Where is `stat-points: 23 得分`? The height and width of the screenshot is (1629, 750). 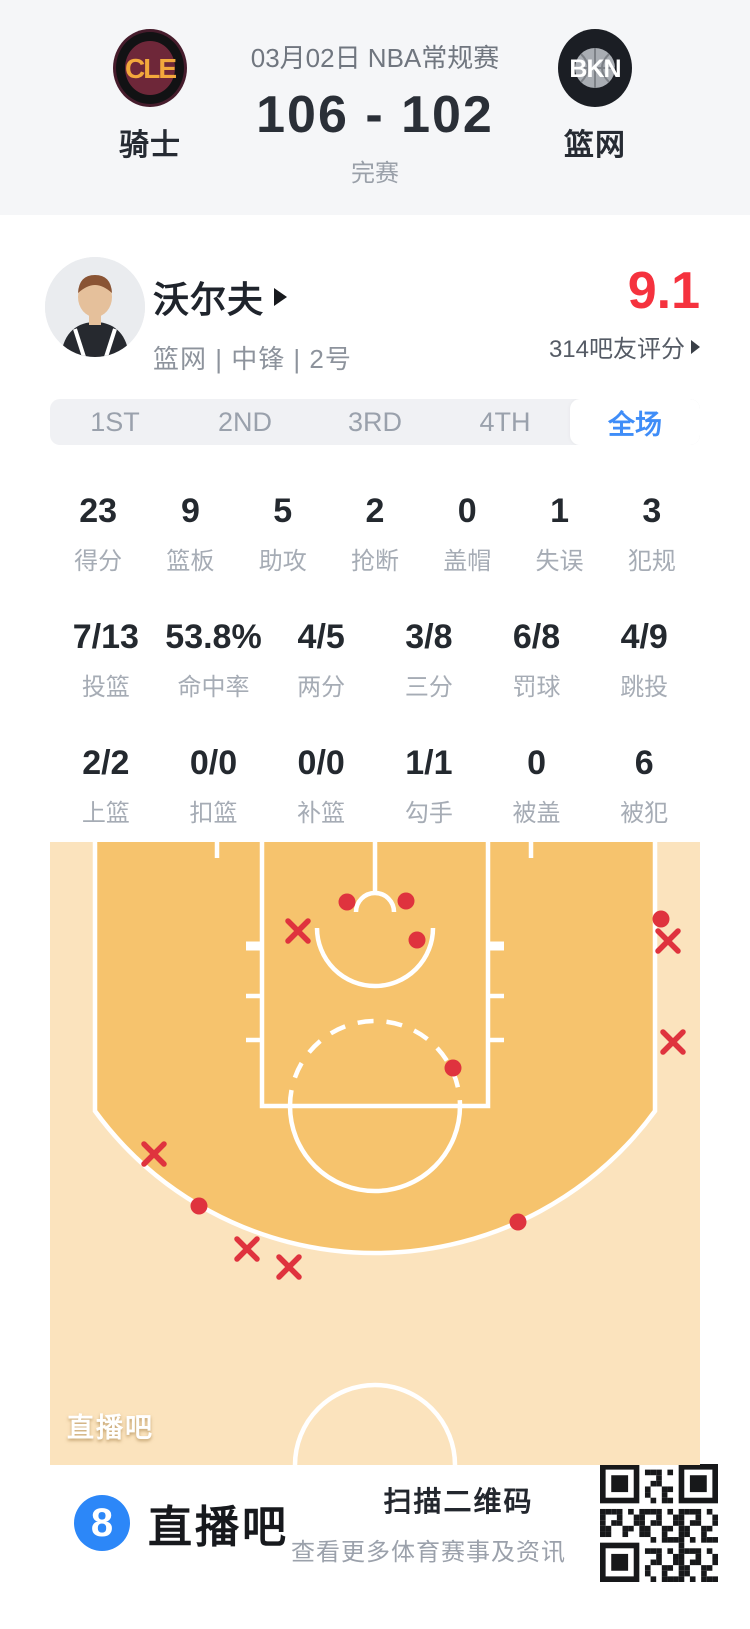
stat-points: 23 得分 is located at coordinates (98, 533).